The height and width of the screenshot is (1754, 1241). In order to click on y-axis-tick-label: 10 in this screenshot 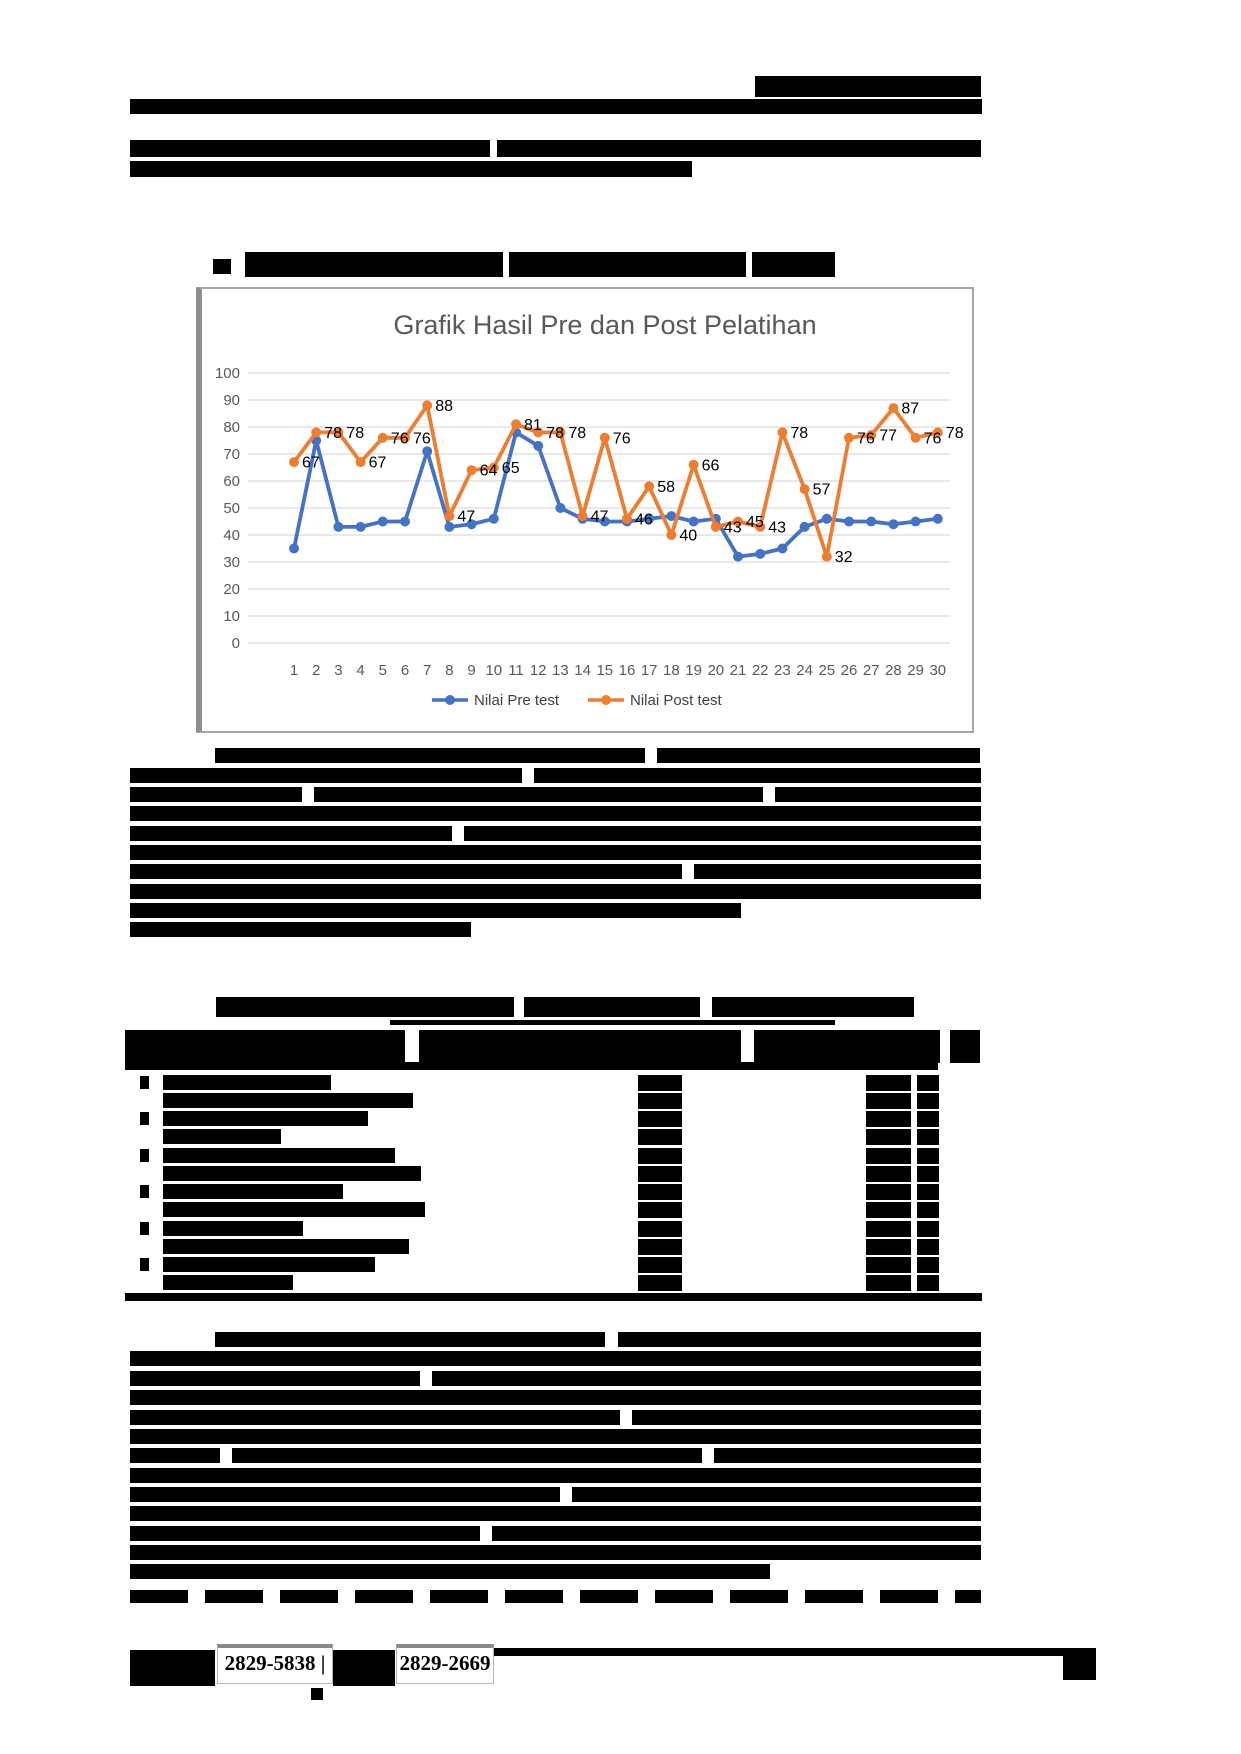, I will do `click(231, 616)`.